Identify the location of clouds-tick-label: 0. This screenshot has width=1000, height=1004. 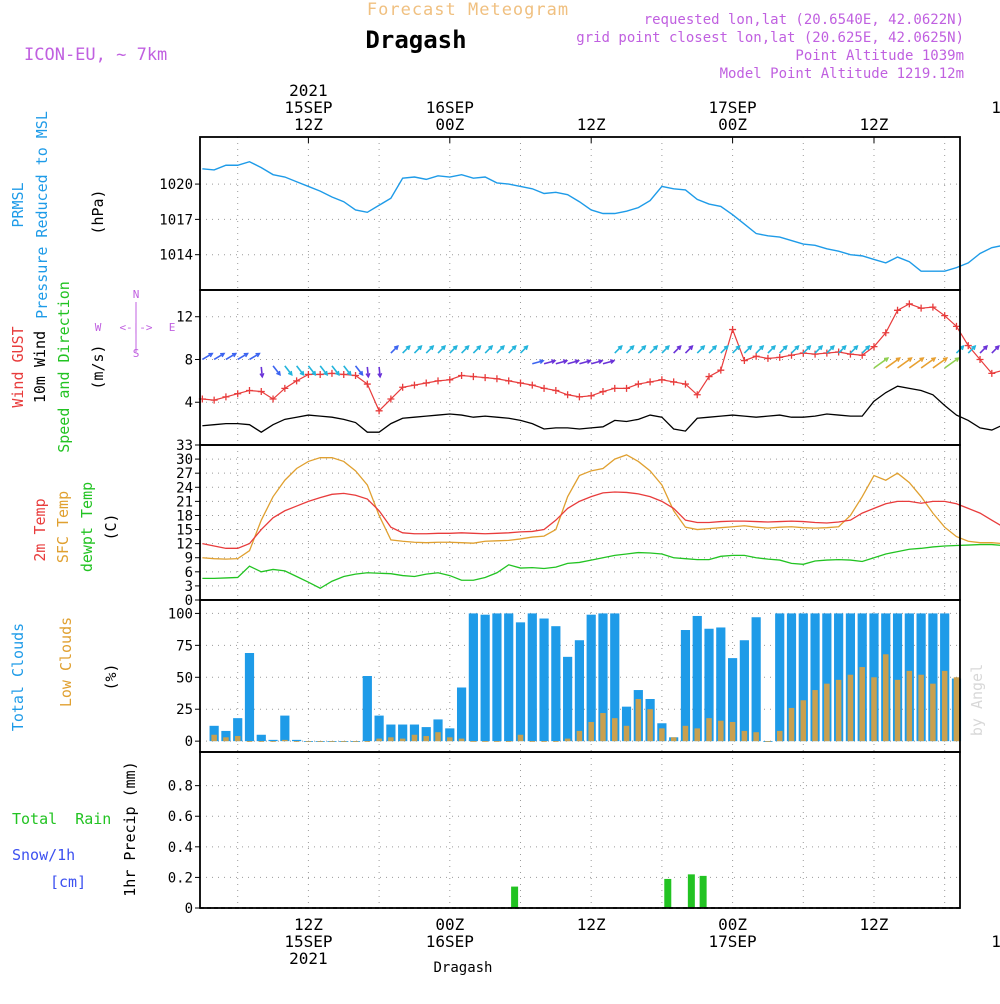
(189, 742).